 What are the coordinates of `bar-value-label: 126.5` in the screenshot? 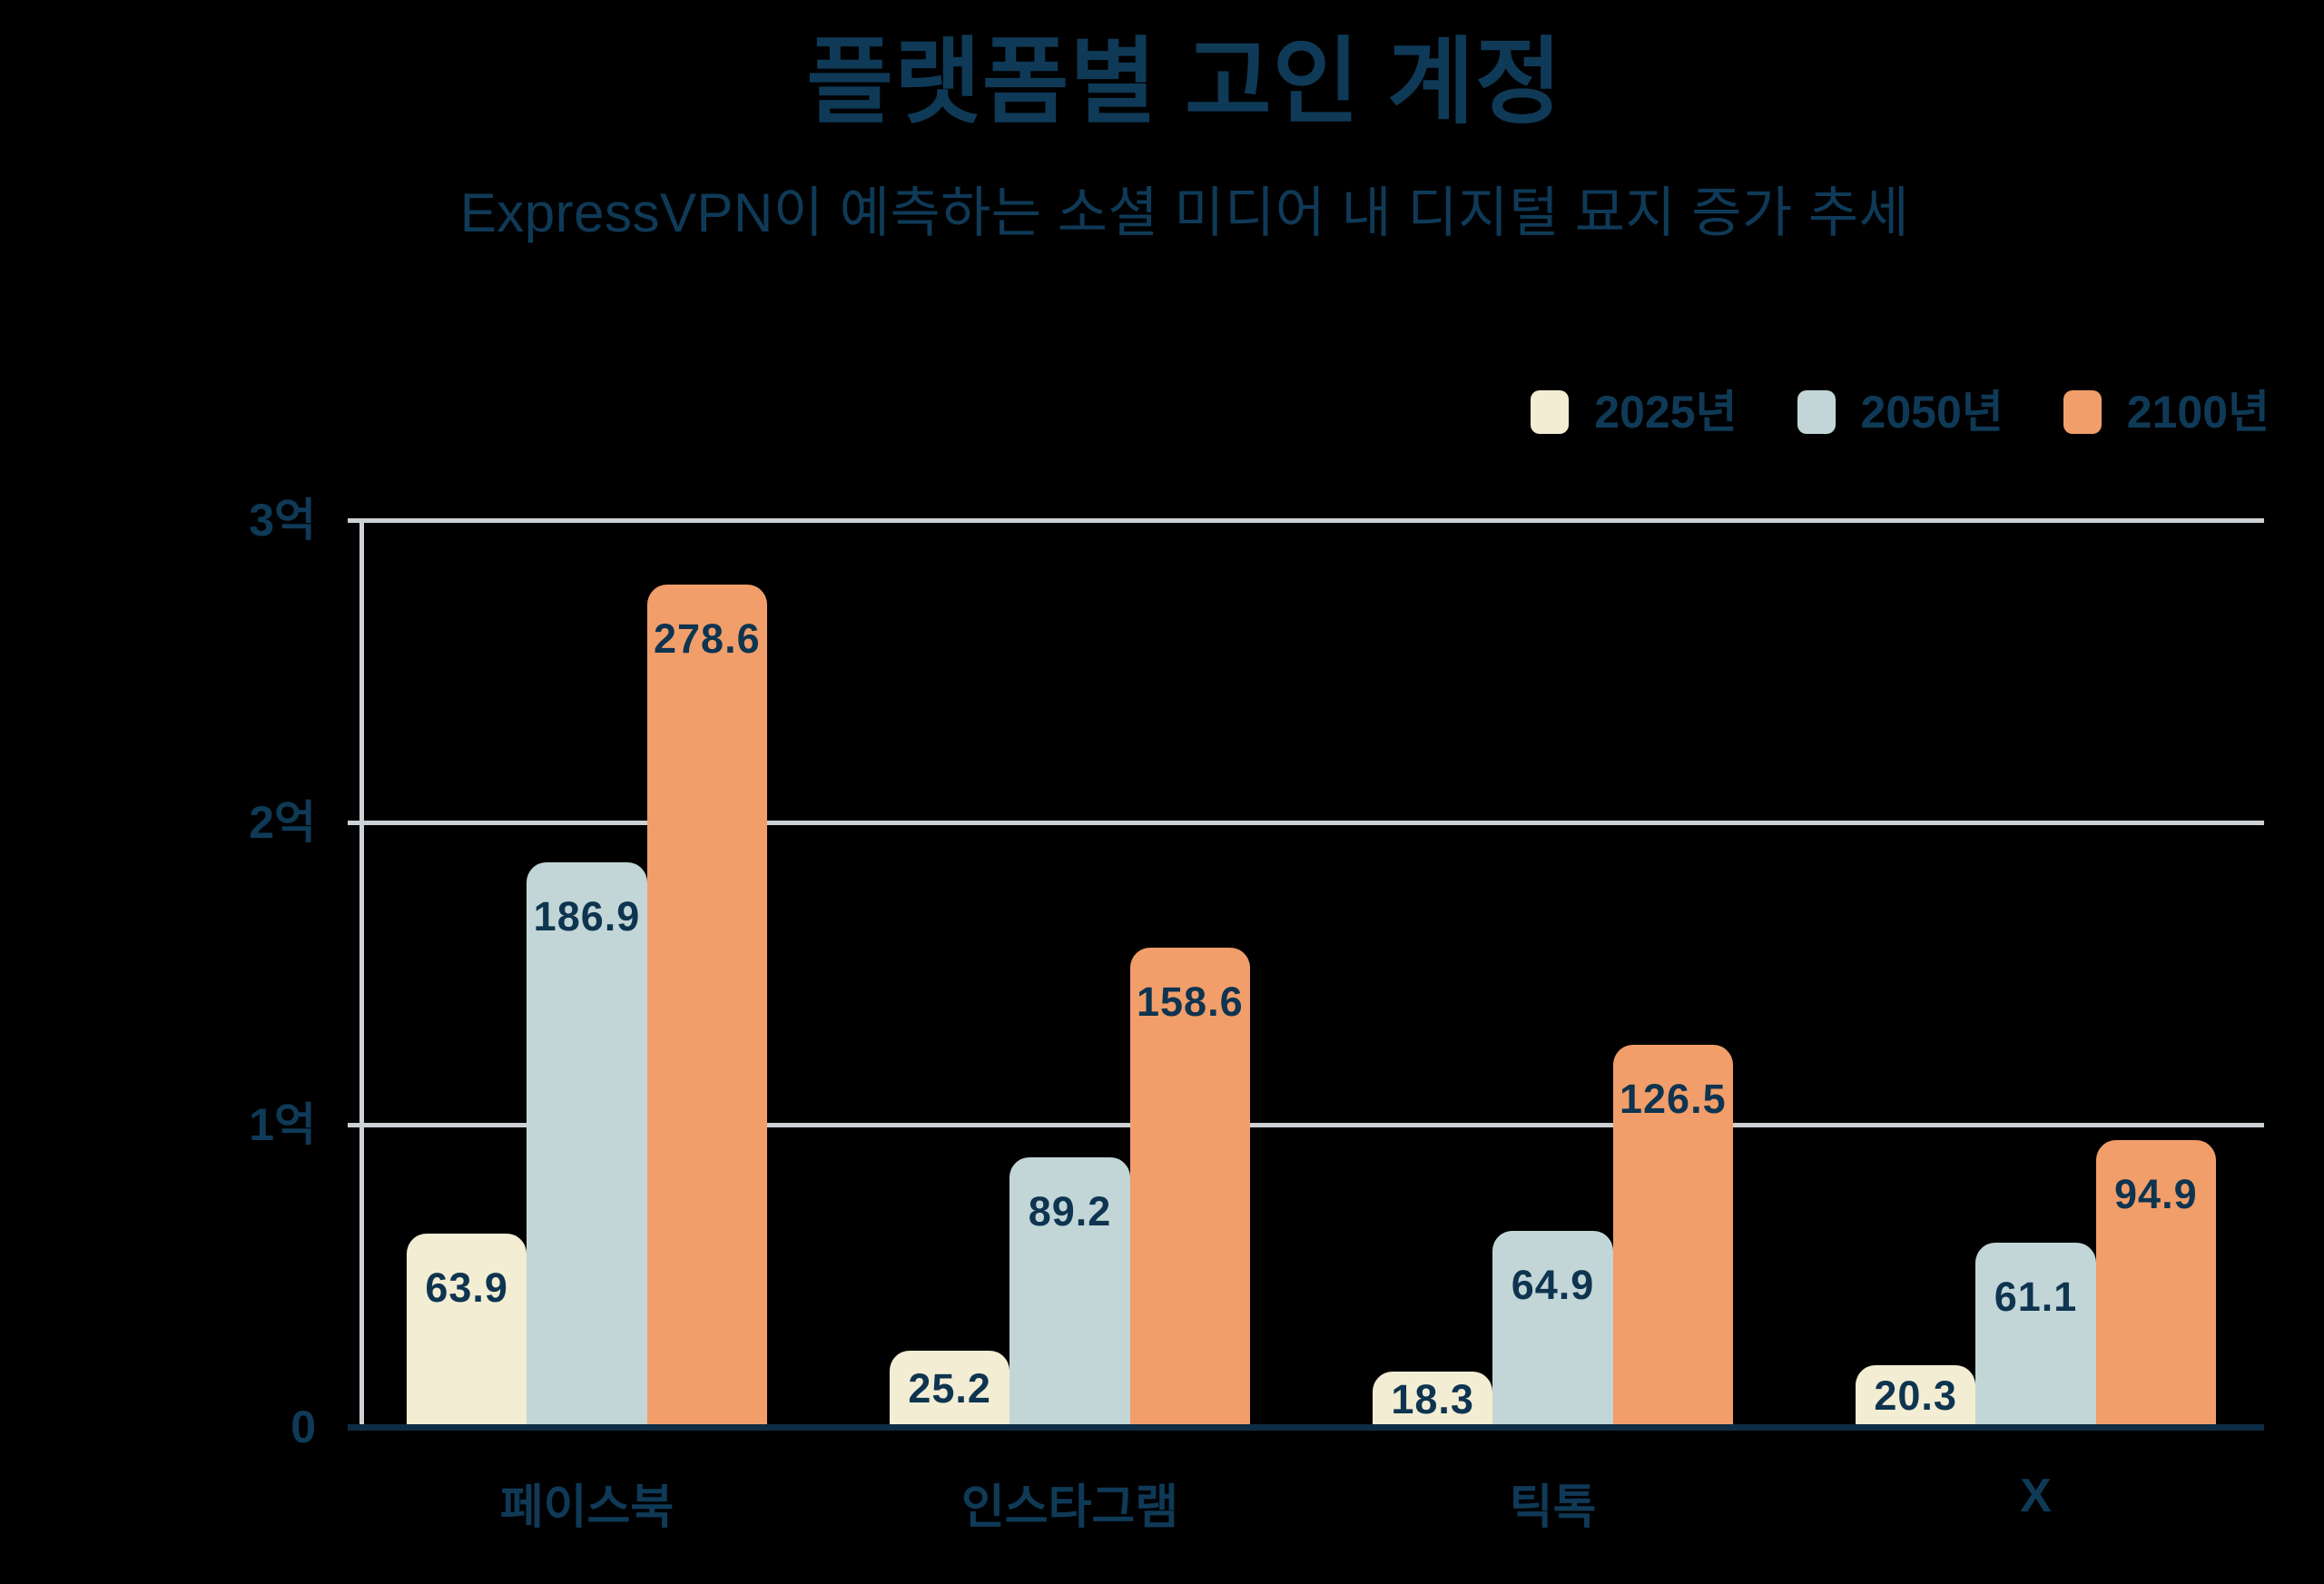 It's located at (1673, 1099).